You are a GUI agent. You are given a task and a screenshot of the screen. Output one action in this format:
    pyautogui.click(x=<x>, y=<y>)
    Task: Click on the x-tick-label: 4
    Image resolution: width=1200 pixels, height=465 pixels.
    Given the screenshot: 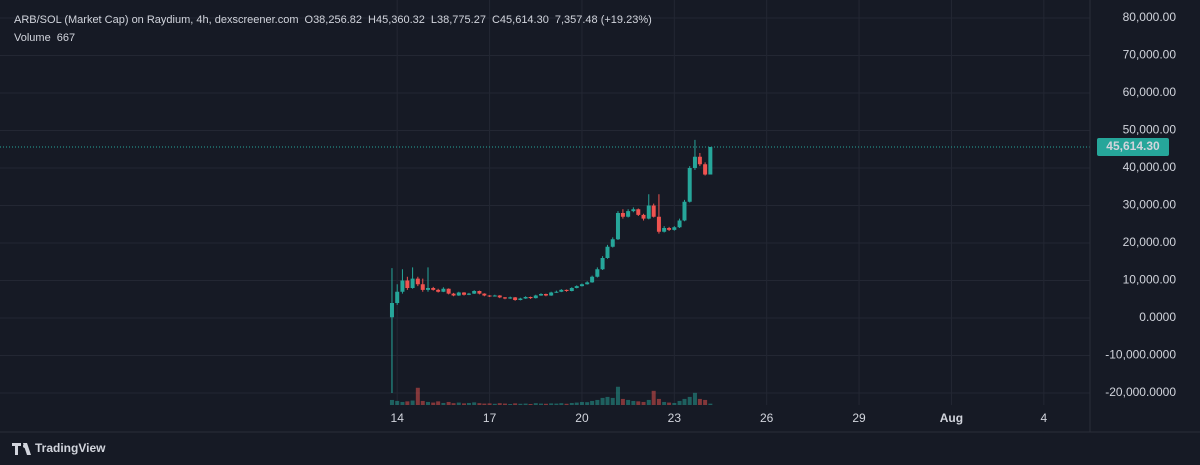 What is the action you would take?
    pyautogui.click(x=1043, y=418)
    